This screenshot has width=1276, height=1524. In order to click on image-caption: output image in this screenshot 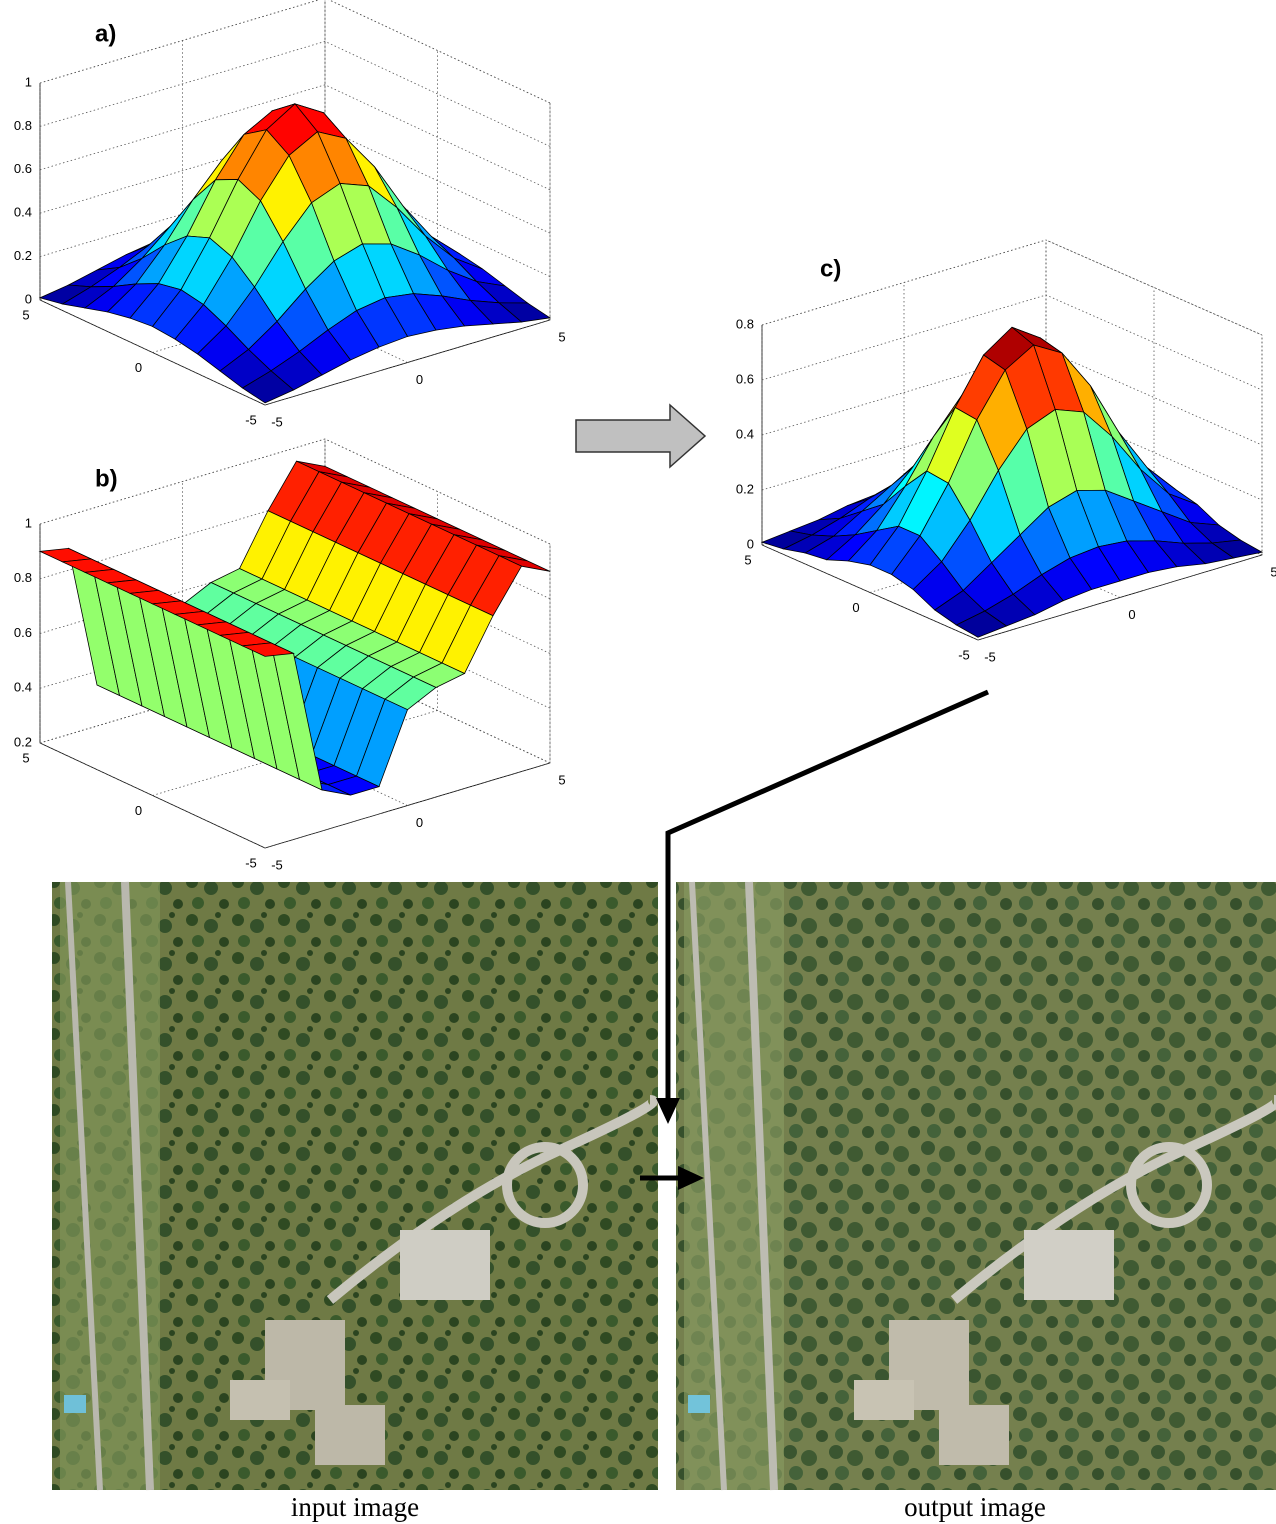, I will do `click(975, 1507)`.